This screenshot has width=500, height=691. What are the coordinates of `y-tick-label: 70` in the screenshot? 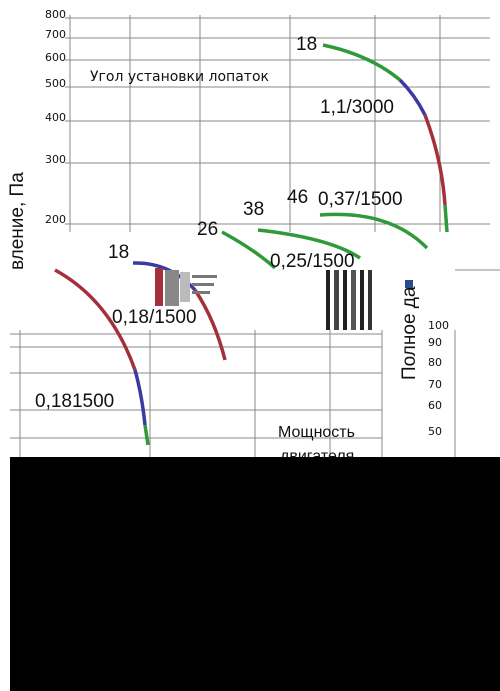 It's located at (435, 384).